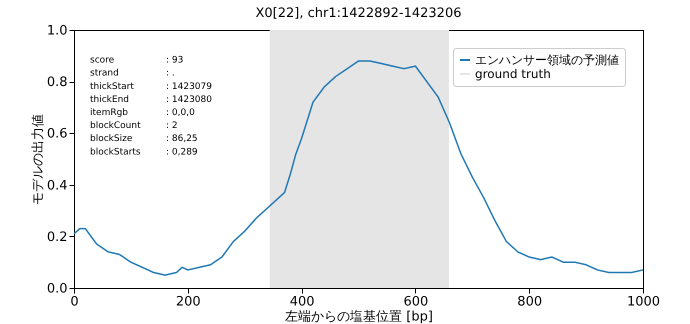  I want to click on text: thickStart : 1423079, so click(151, 87).